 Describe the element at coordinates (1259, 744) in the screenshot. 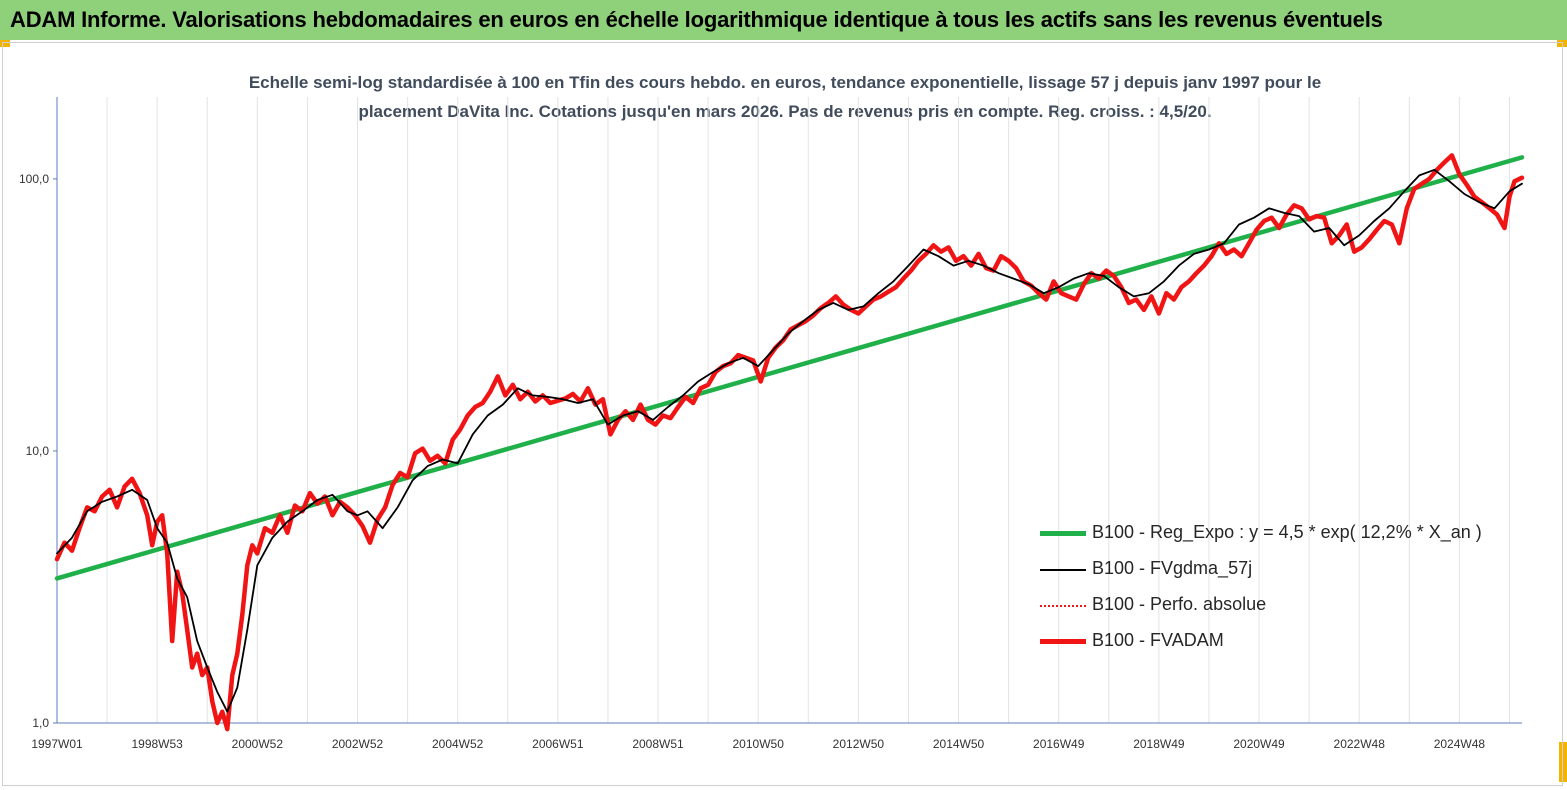

I see `x-tick-label: 2020W49` at that location.